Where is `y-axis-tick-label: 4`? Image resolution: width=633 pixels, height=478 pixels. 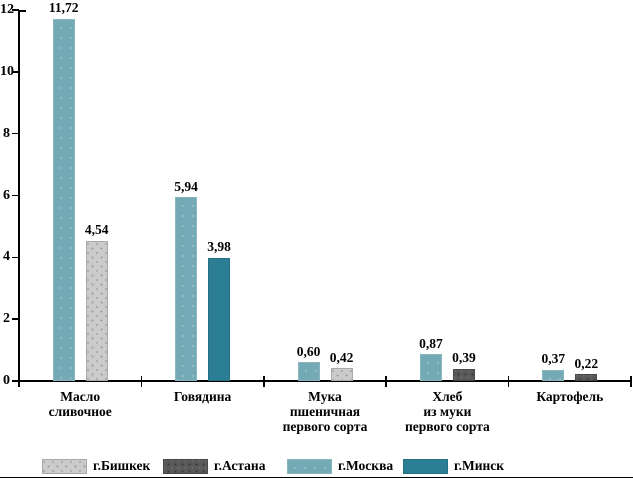
y-axis-tick-label: 4 is located at coordinates (6, 257).